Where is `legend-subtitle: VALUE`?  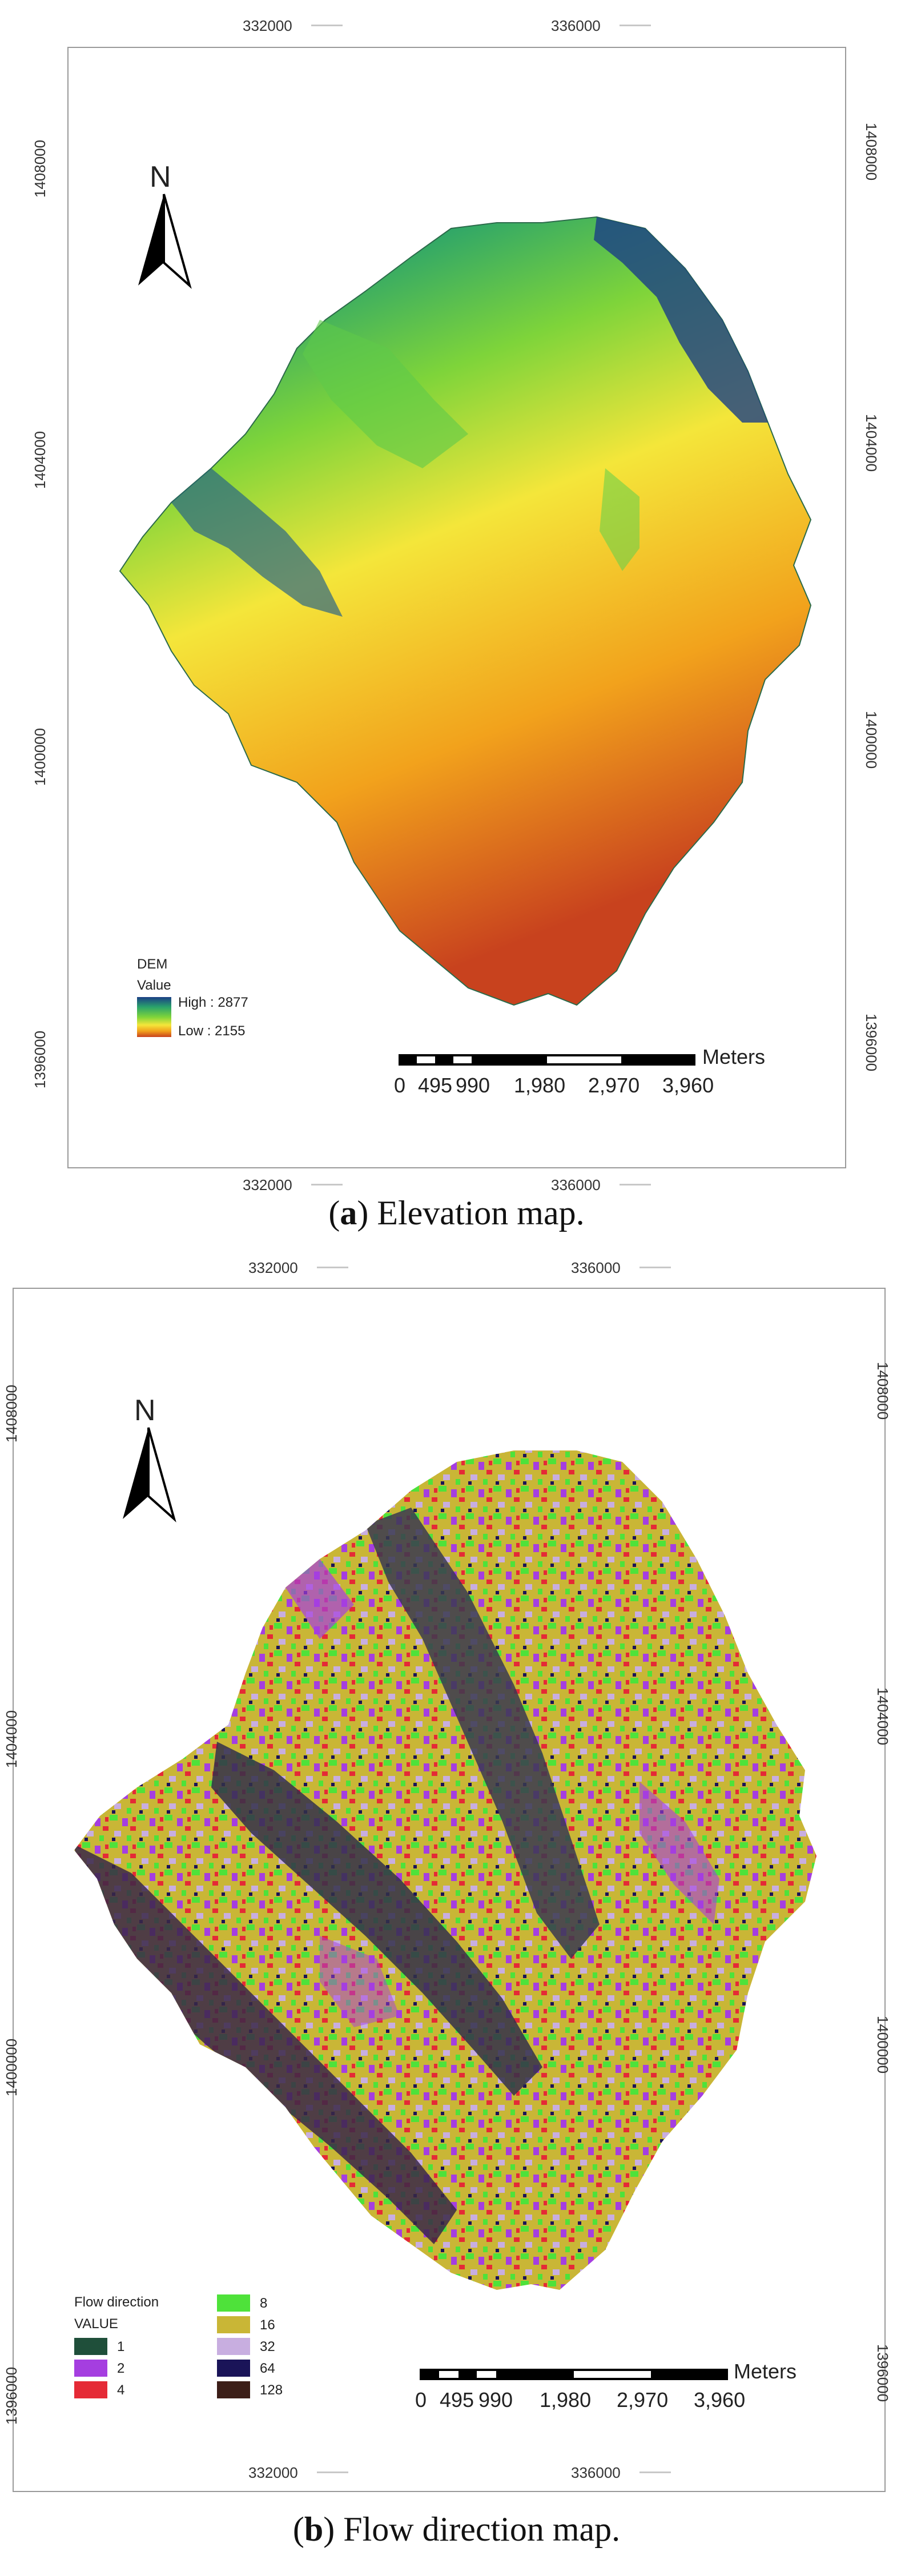 legend-subtitle: VALUE is located at coordinates (96, 2324).